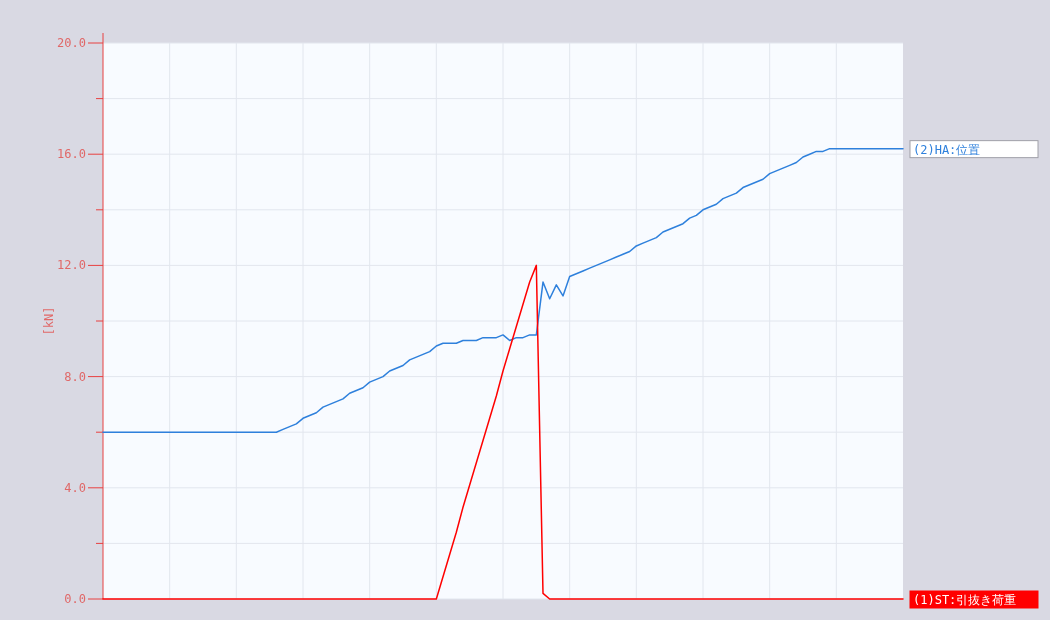 This screenshot has height=620, width=1050. Describe the element at coordinates (71, 265) in the screenshot. I see `y-tick-label: 12.0` at that location.